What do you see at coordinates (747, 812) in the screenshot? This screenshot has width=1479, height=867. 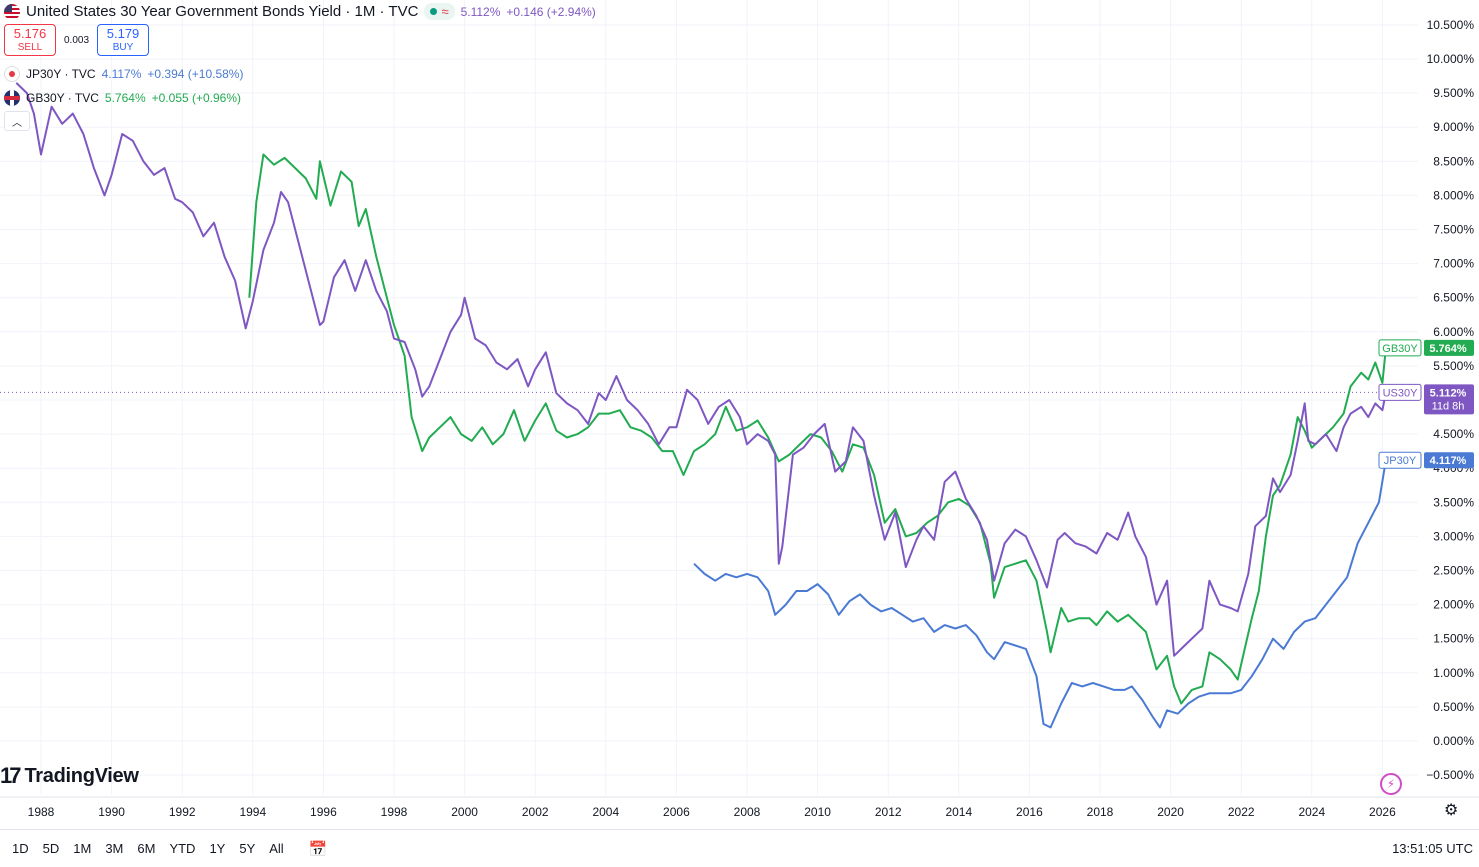 I see `x-tick-label: 2008` at bounding box center [747, 812].